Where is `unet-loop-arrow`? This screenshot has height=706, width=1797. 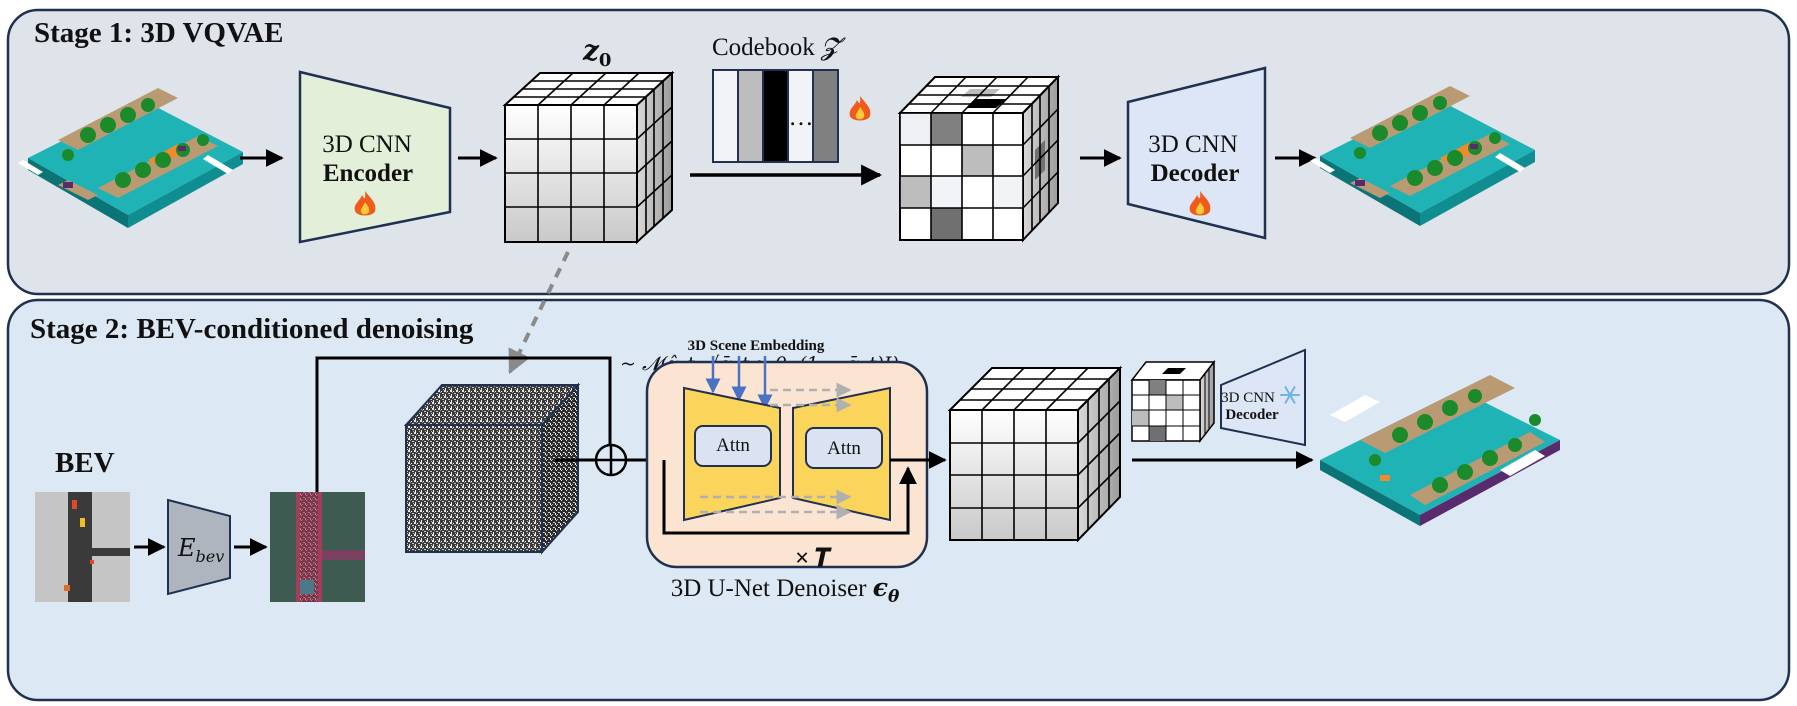 unet-loop-arrow is located at coordinates (789, 497).